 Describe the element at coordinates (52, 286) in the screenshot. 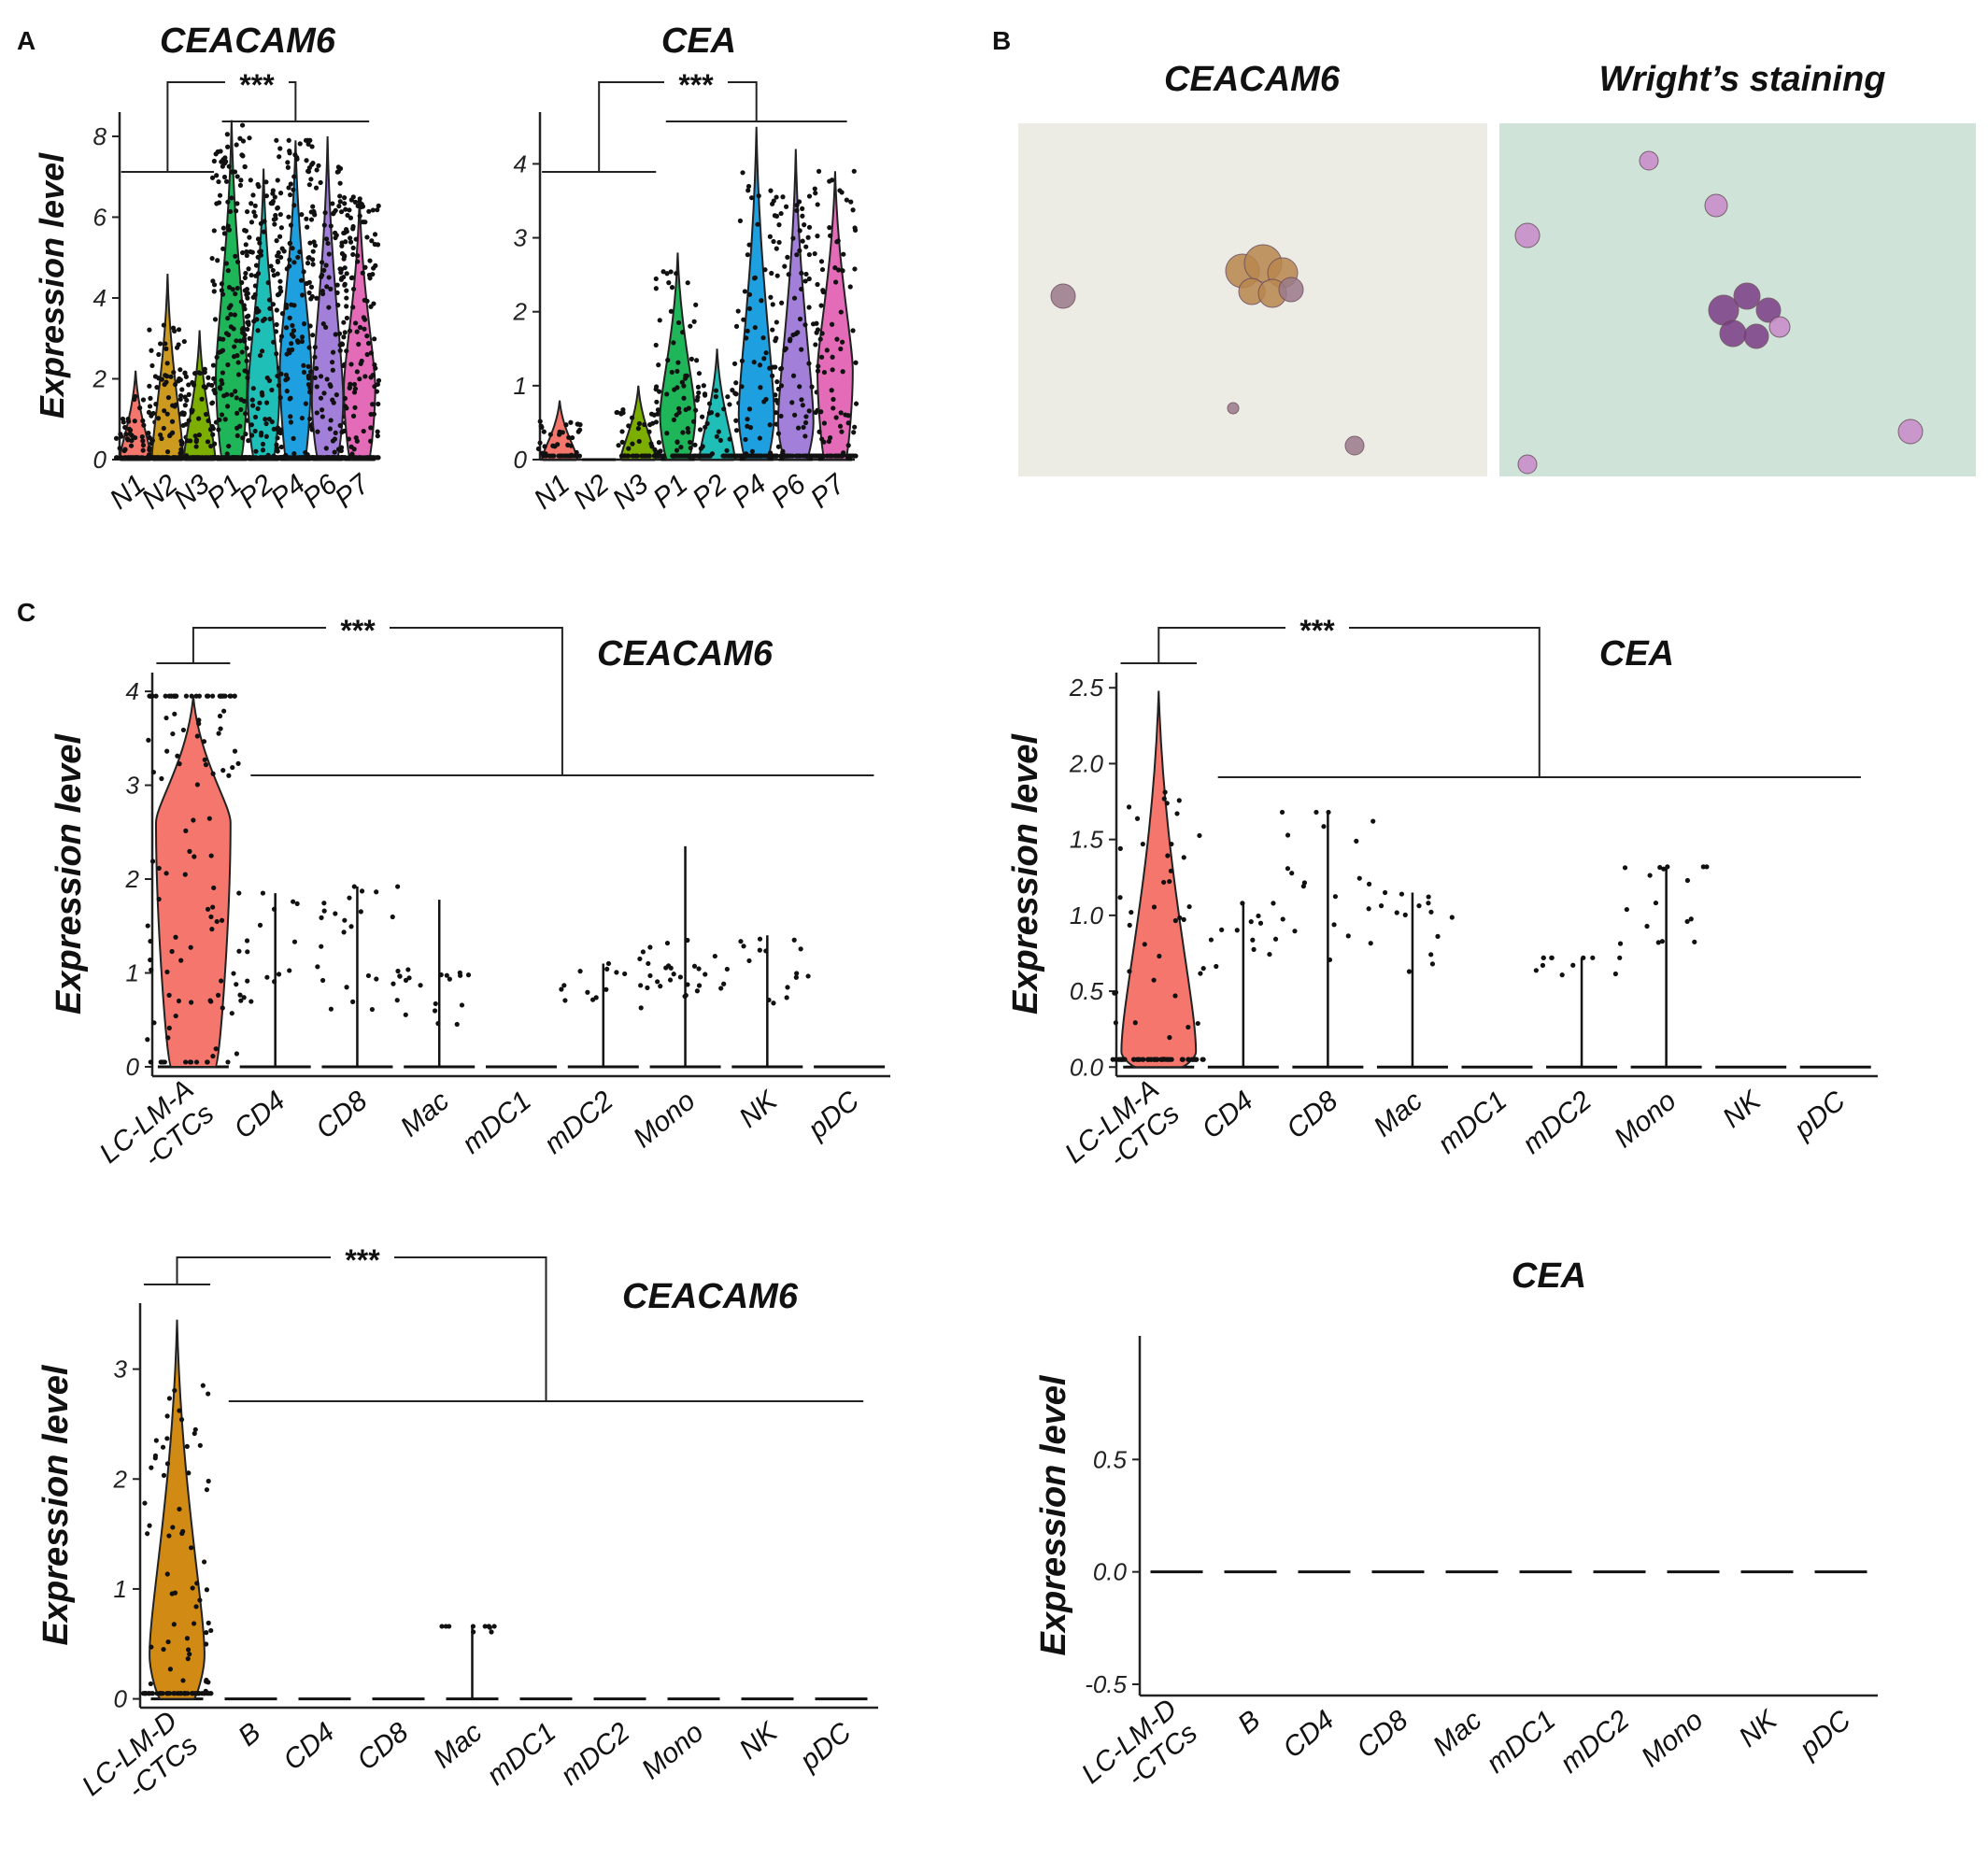

I see `y-axis-label: Expression level` at that location.